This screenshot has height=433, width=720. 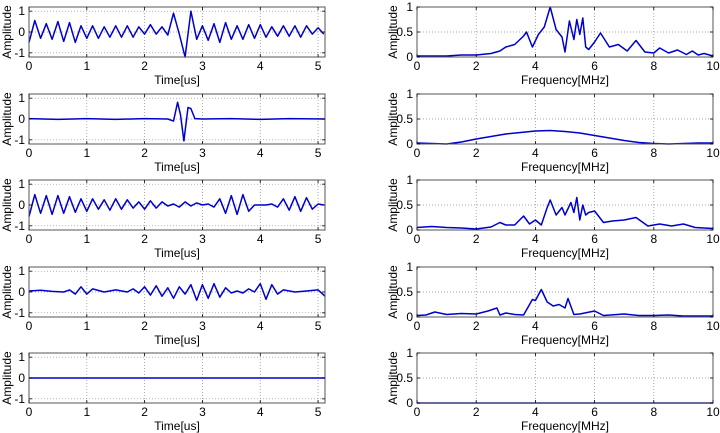 What do you see at coordinates (553, 130) in the screenshot?
I see `panel-freq-2: 0 2 4 6 8 10 0 0.5 1 Frequency[MHz] Amplitude` at bounding box center [553, 130].